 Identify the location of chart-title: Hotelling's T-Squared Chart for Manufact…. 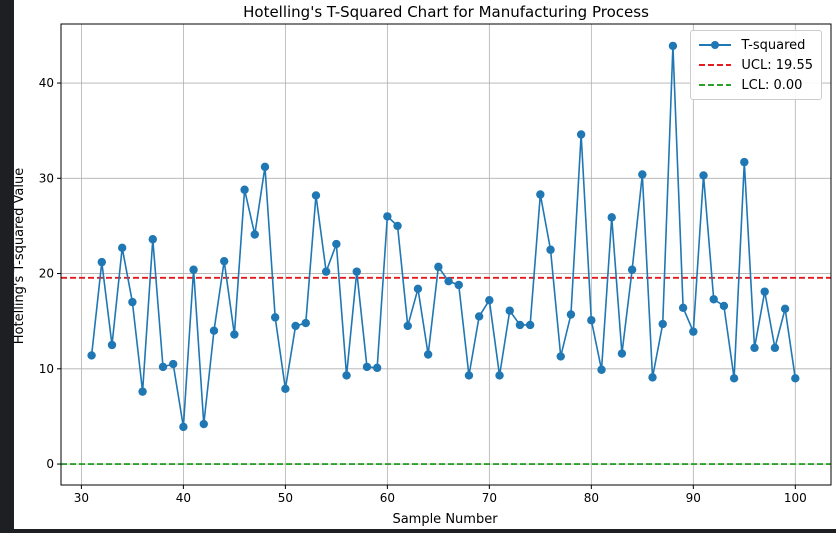
(446, 12).